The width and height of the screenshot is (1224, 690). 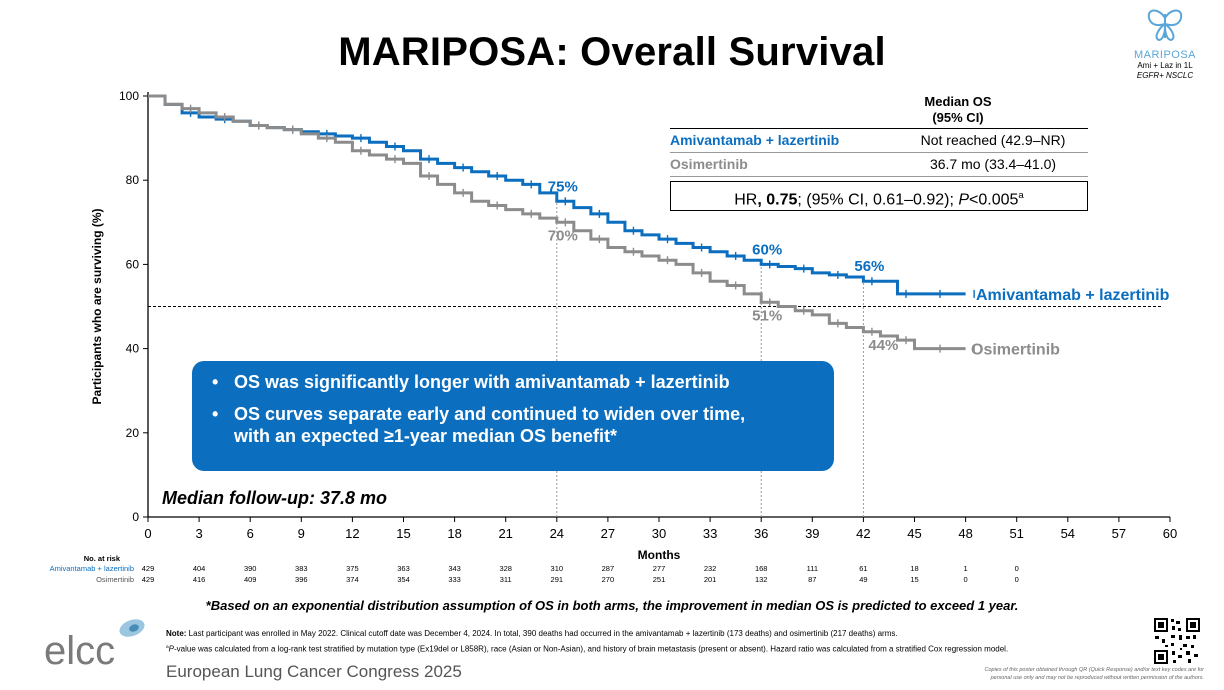 What do you see at coordinates (993, 140) in the screenshot?
I see `table-value-ami: Not reached (42.9–NR)` at bounding box center [993, 140].